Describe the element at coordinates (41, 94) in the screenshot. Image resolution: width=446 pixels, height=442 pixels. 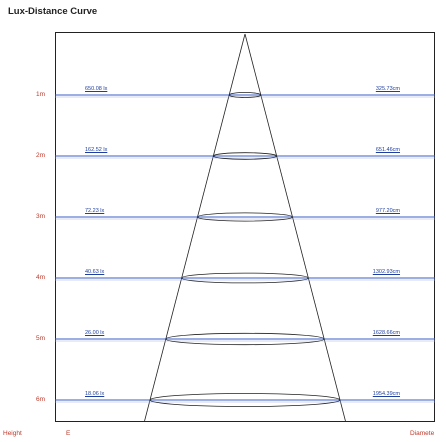
I see `level-height-label: 1m` at that location.